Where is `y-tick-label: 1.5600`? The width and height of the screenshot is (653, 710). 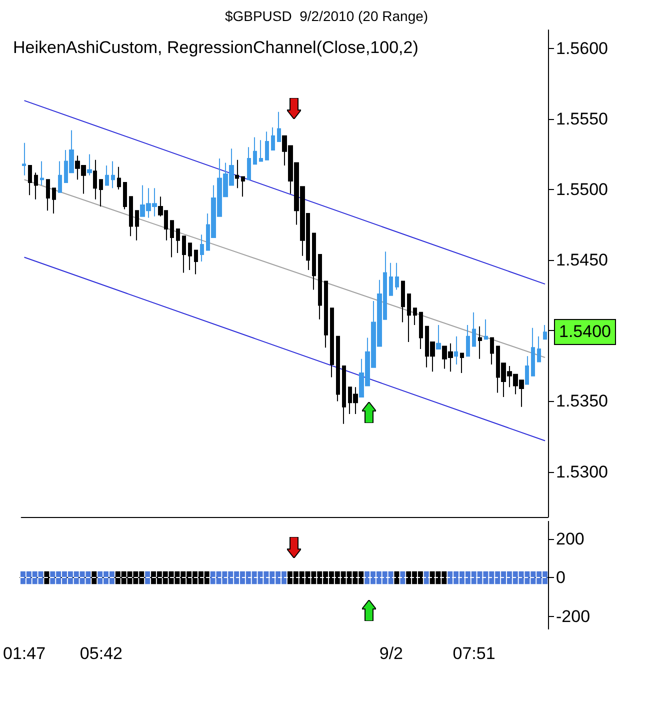 y-tick-label: 1.5600 is located at coordinates (582, 48).